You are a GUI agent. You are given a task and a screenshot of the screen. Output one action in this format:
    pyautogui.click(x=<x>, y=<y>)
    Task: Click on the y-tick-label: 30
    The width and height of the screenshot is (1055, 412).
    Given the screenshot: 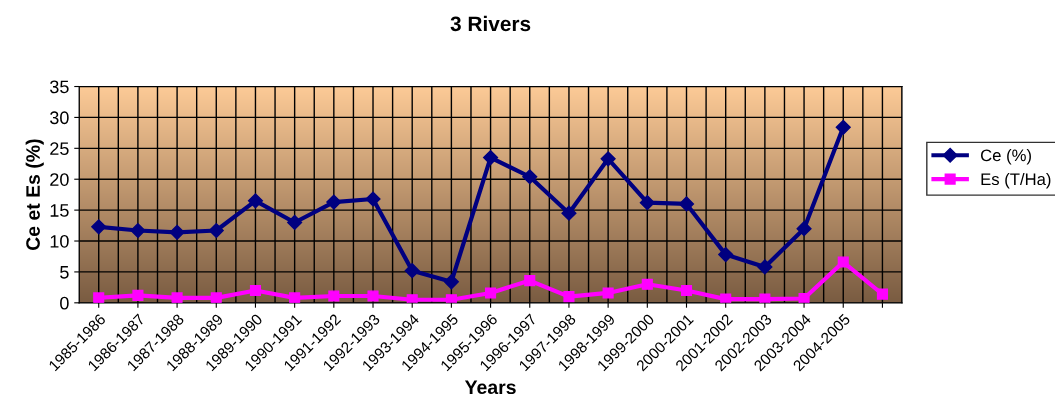 What is the action you would take?
    pyautogui.click(x=59, y=118)
    